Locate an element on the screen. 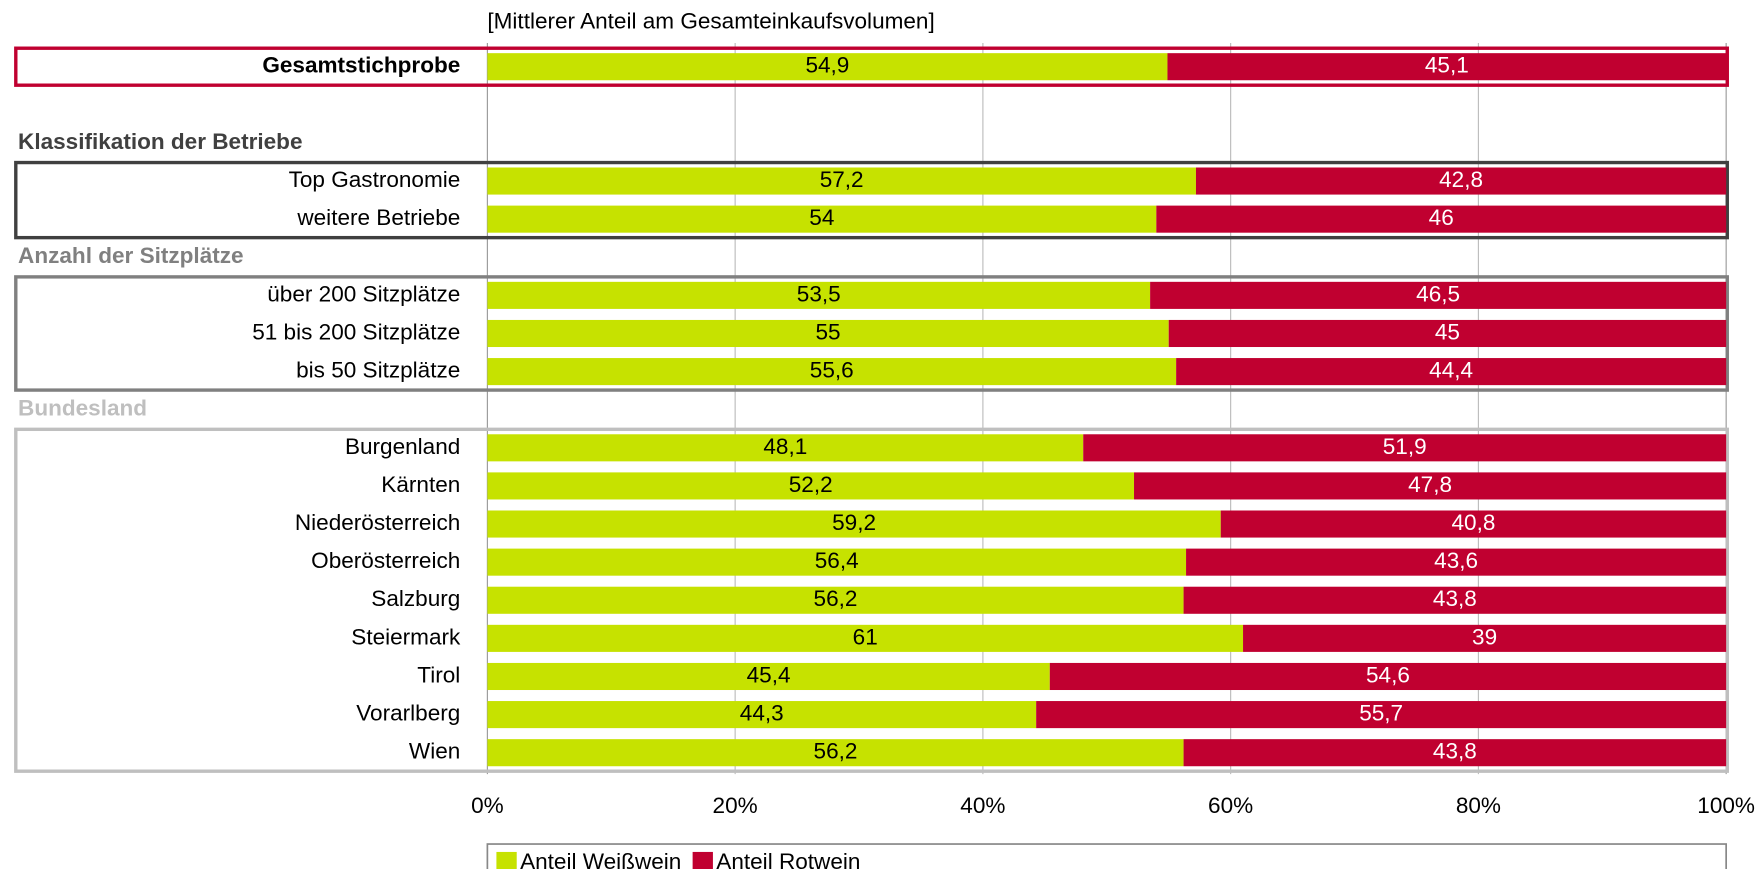  data-label: 61 is located at coordinates (865, 636).